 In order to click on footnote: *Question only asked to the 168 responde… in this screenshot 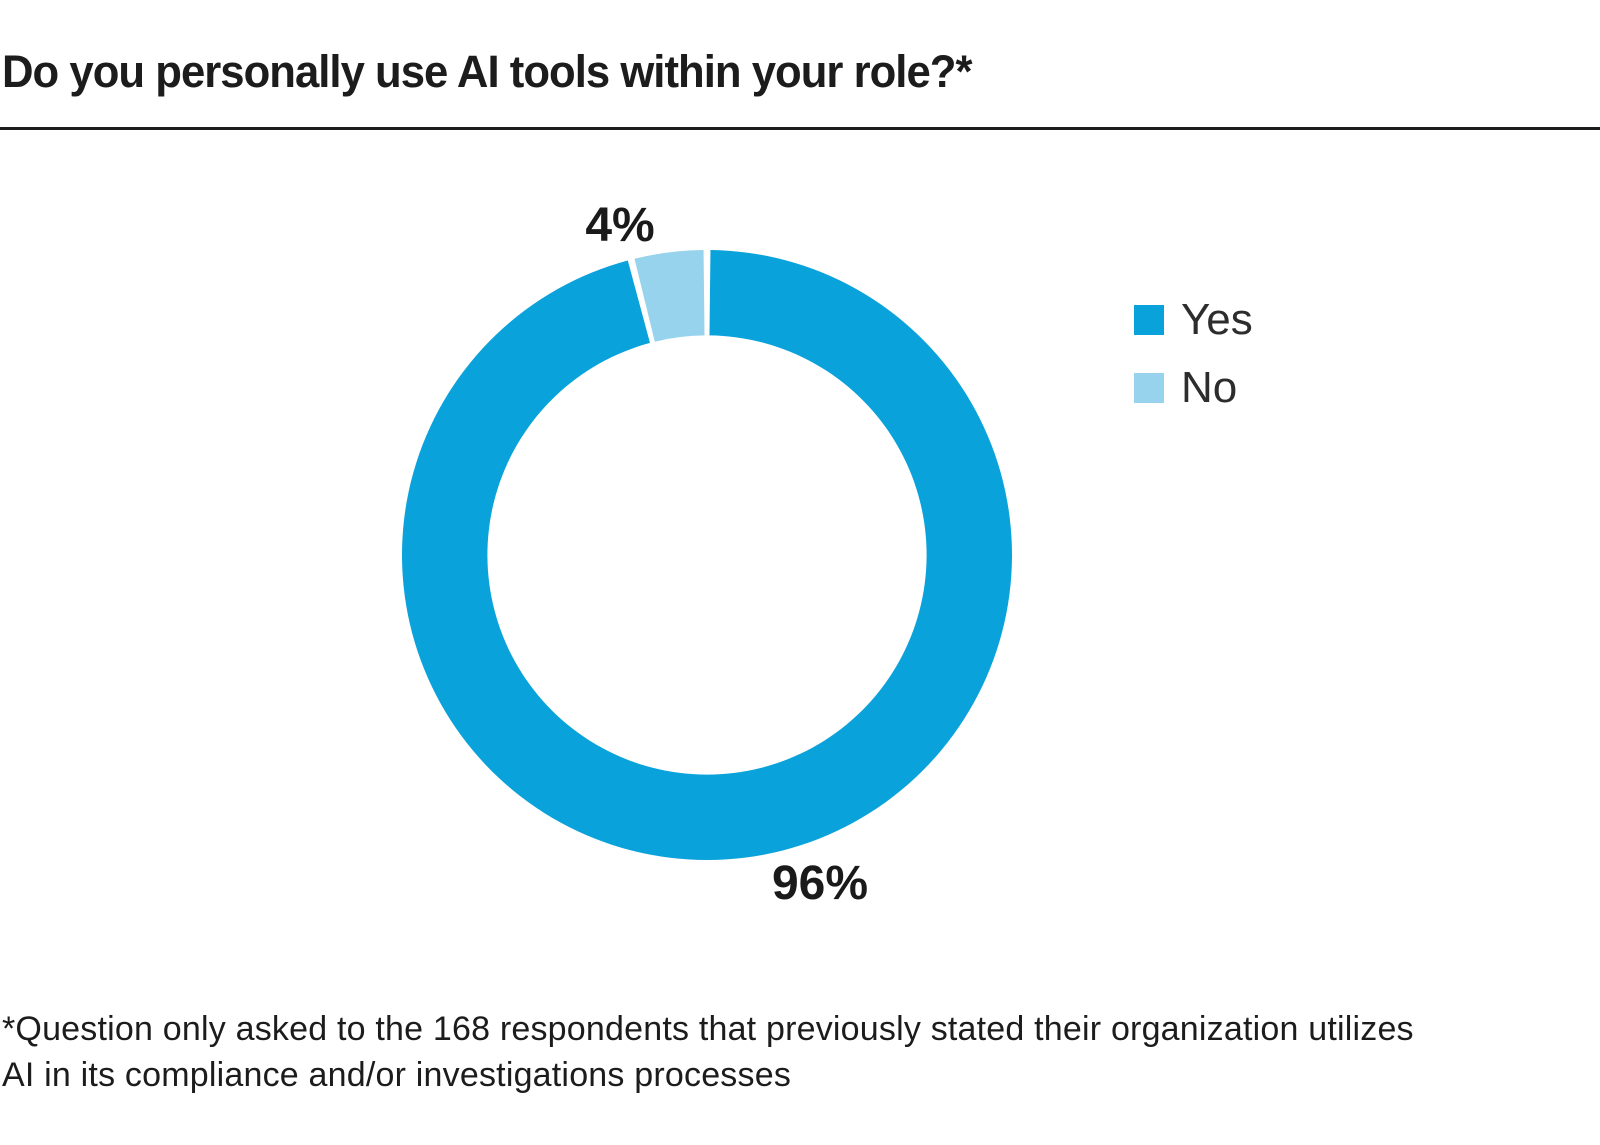, I will do `click(708, 1052)`.